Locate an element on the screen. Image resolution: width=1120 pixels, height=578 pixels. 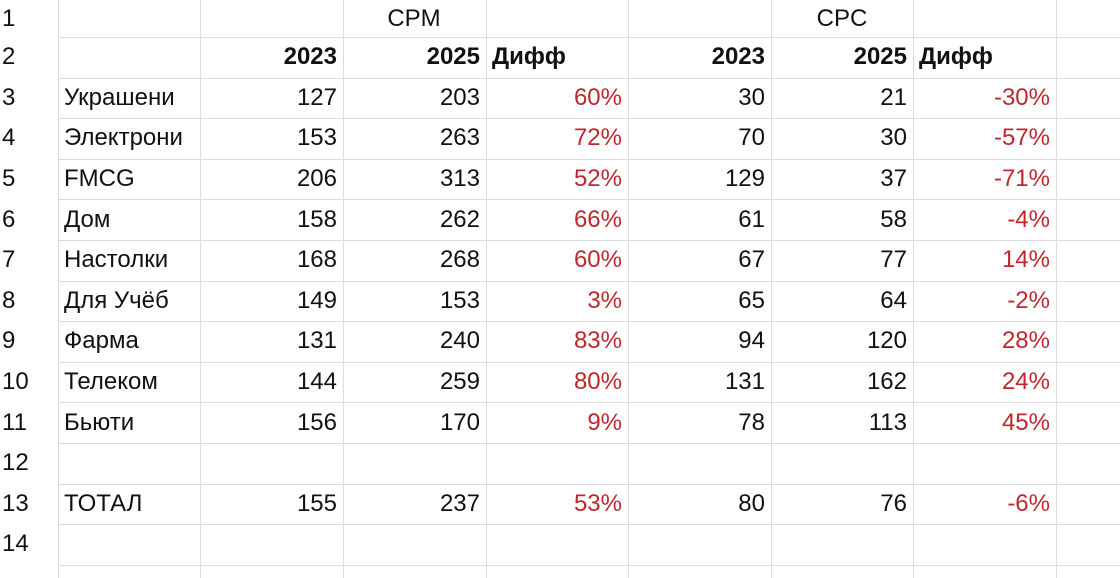
value-cell: 268 is located at coordinates (459, 260).